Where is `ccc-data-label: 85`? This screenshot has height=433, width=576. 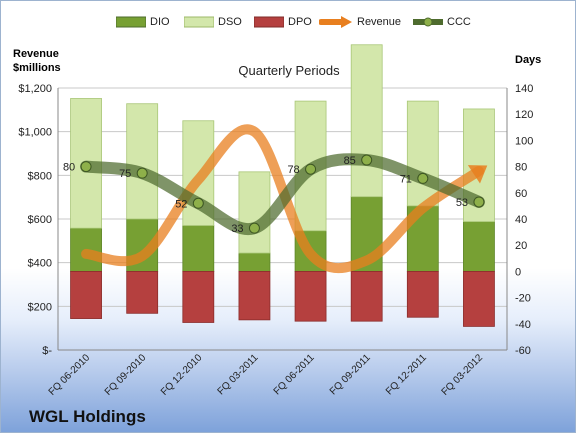 ccc-data-label: 85 is located at coordinates (350, 161).